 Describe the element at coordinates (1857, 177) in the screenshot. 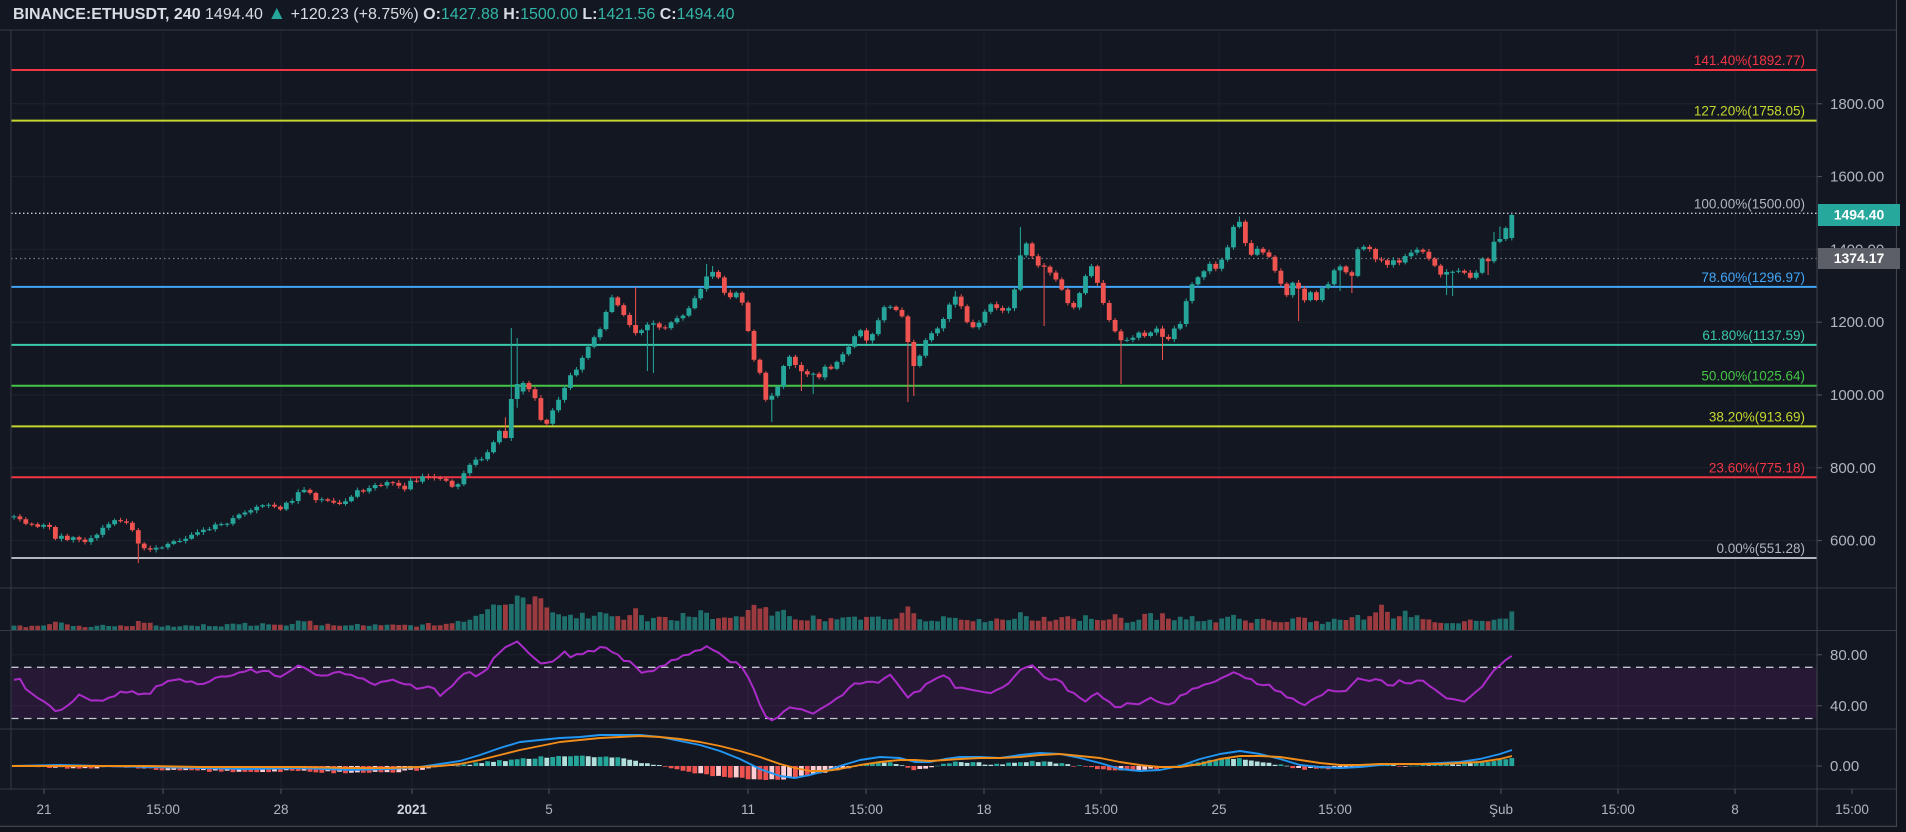

I see `svg-text: 1600.00` at that location.